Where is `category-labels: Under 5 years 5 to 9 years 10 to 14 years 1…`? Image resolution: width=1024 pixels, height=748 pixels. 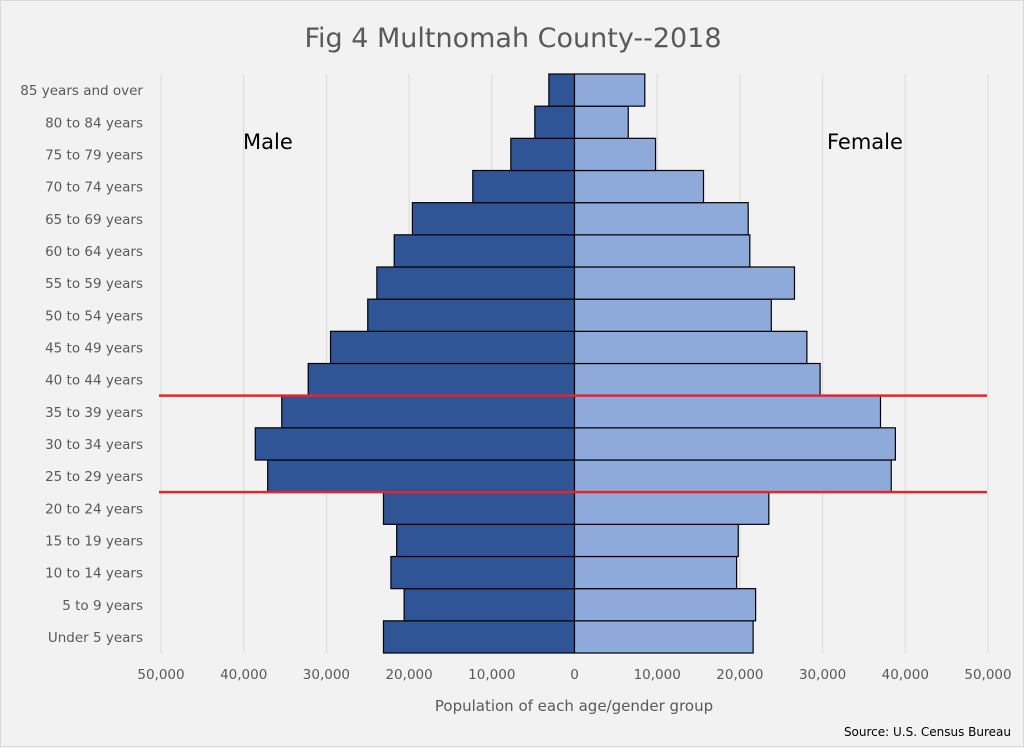
category-labels: Under 5 years 5 to 9 years 10 to 14 years 1… is located at coordinates (81, 364).